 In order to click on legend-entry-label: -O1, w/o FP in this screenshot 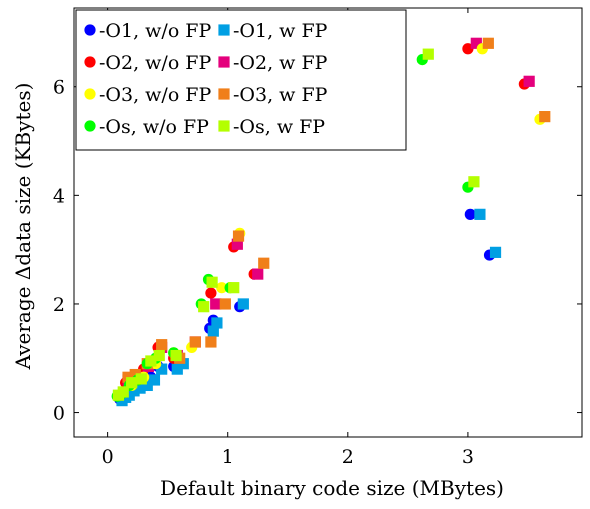, I will do `click(155, 31)`.